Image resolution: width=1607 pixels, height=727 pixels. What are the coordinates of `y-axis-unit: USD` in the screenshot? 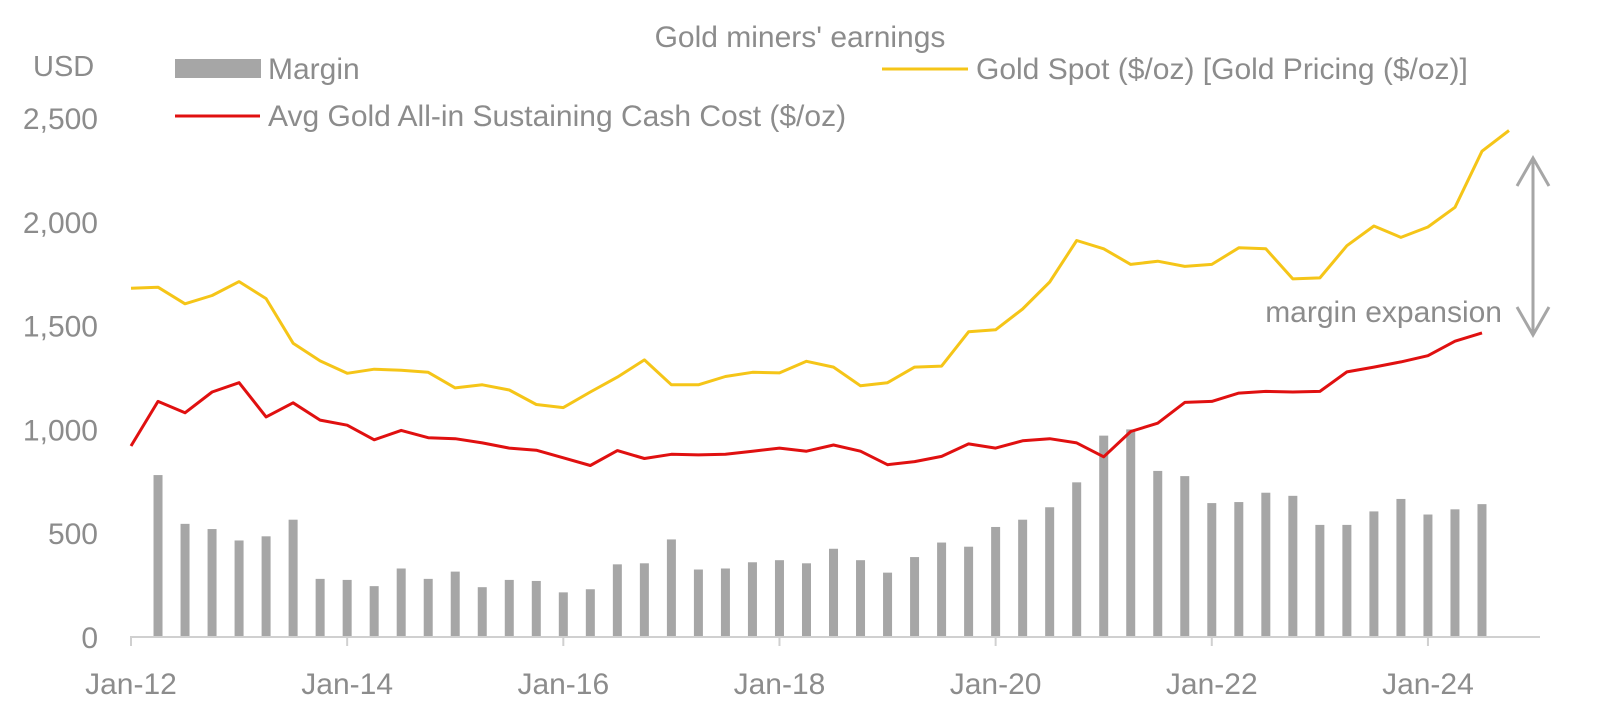 It's located at (63, 67).